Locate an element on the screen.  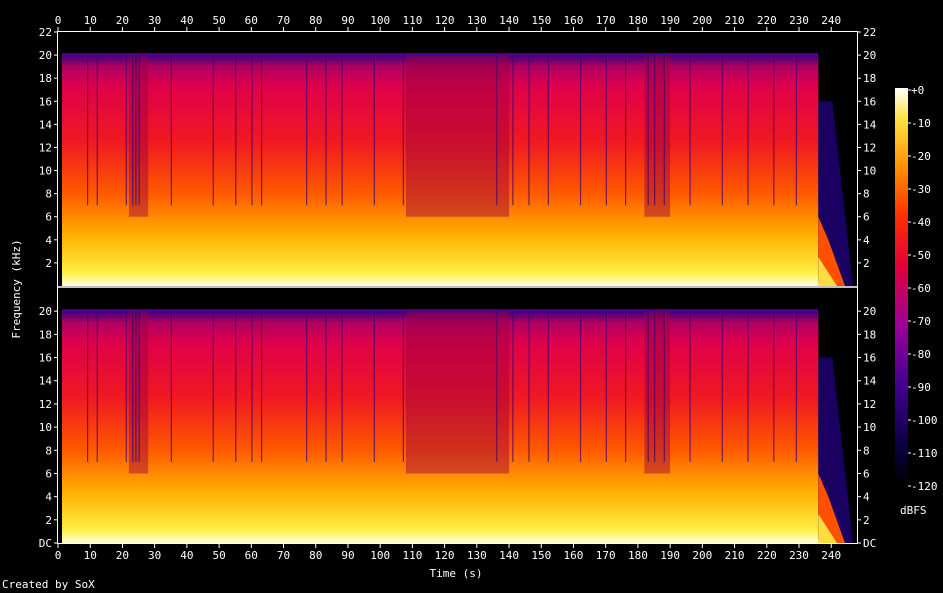
x-tick-label-top: 240 is located at coordinates (831, 20).